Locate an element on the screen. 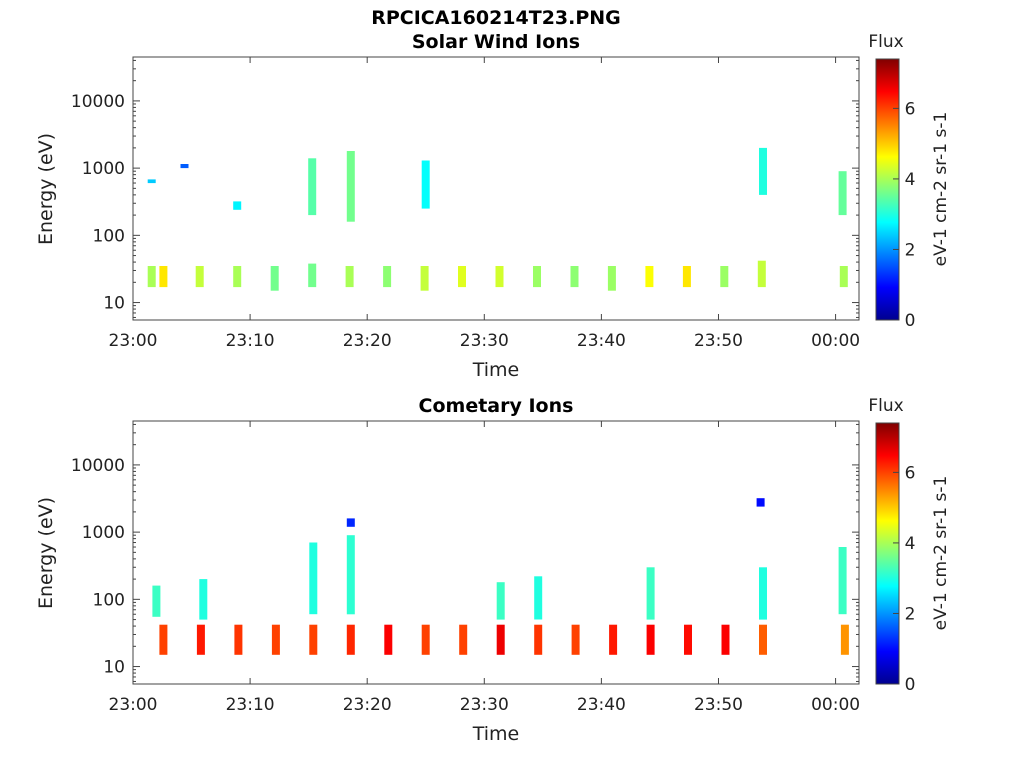 The image size is (1024, 768). x-tick-label: 23:10 is located at coordinates (250, 705).